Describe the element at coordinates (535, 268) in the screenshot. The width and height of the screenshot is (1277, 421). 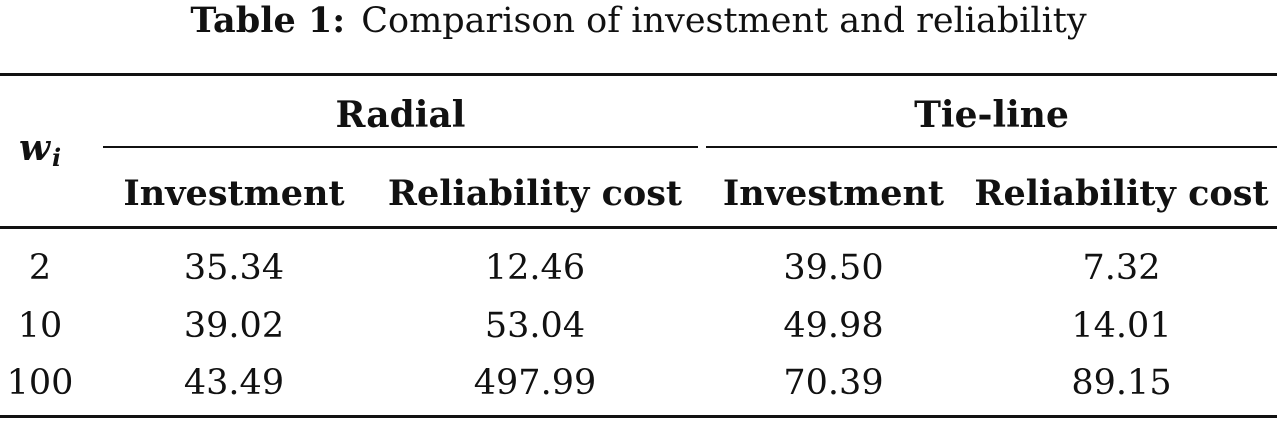
I see `table-cell-radial-reliability-cost: 12.46` at that location.